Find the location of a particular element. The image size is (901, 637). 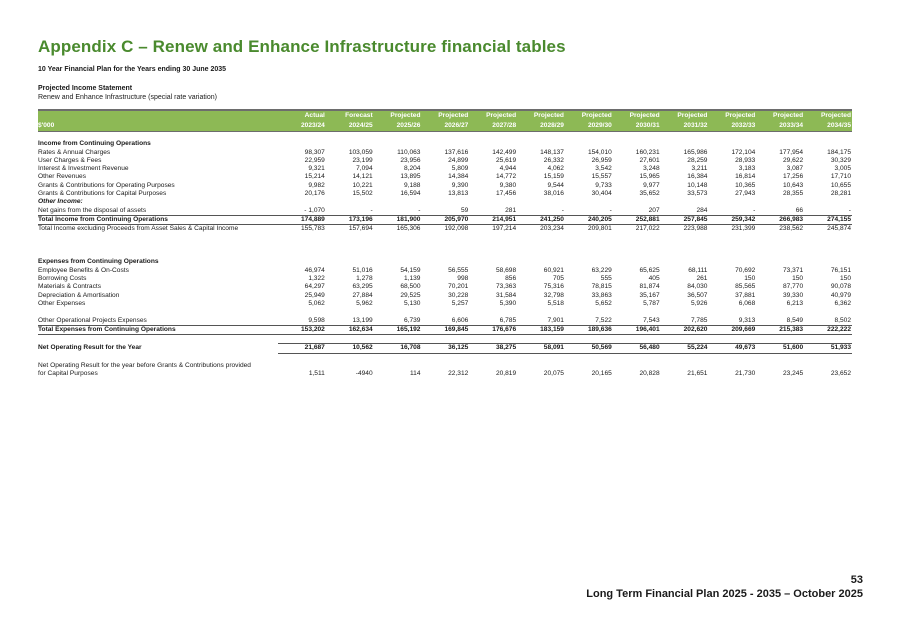

expenses-heading: Expenses from Continuing Operations is located at coordinates (445, 262).